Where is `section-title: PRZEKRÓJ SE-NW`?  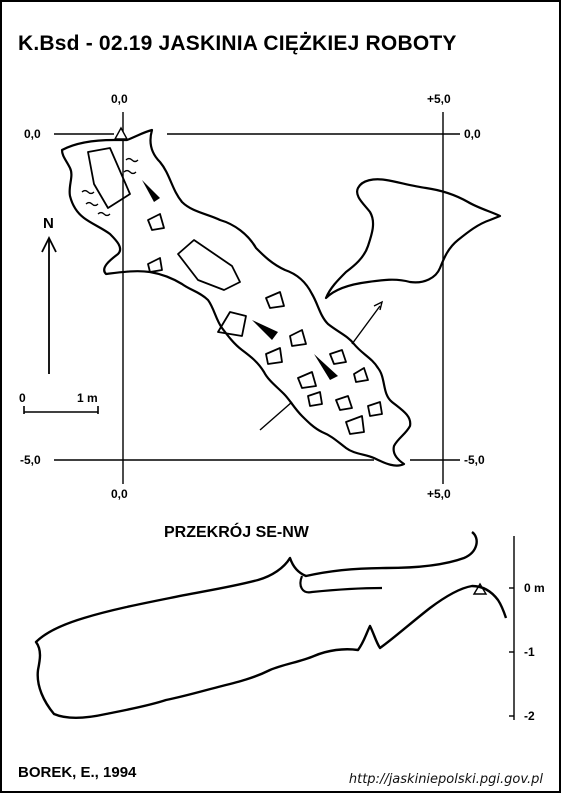 section-title: PRZEKRÓJ SE-NW is located at coordinates (236, 532).